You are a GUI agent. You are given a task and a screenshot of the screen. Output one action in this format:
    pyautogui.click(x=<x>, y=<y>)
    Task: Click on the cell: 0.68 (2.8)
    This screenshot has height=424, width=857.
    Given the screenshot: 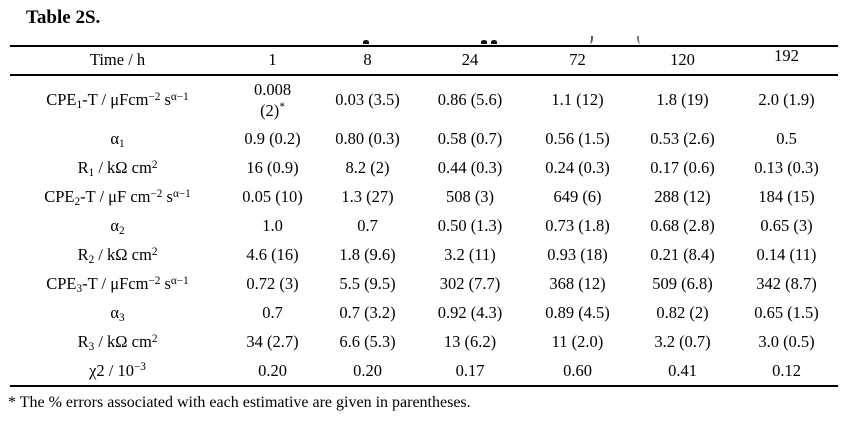 What is the action you would take?
    pyautogui.click(x=682, y=226)
    